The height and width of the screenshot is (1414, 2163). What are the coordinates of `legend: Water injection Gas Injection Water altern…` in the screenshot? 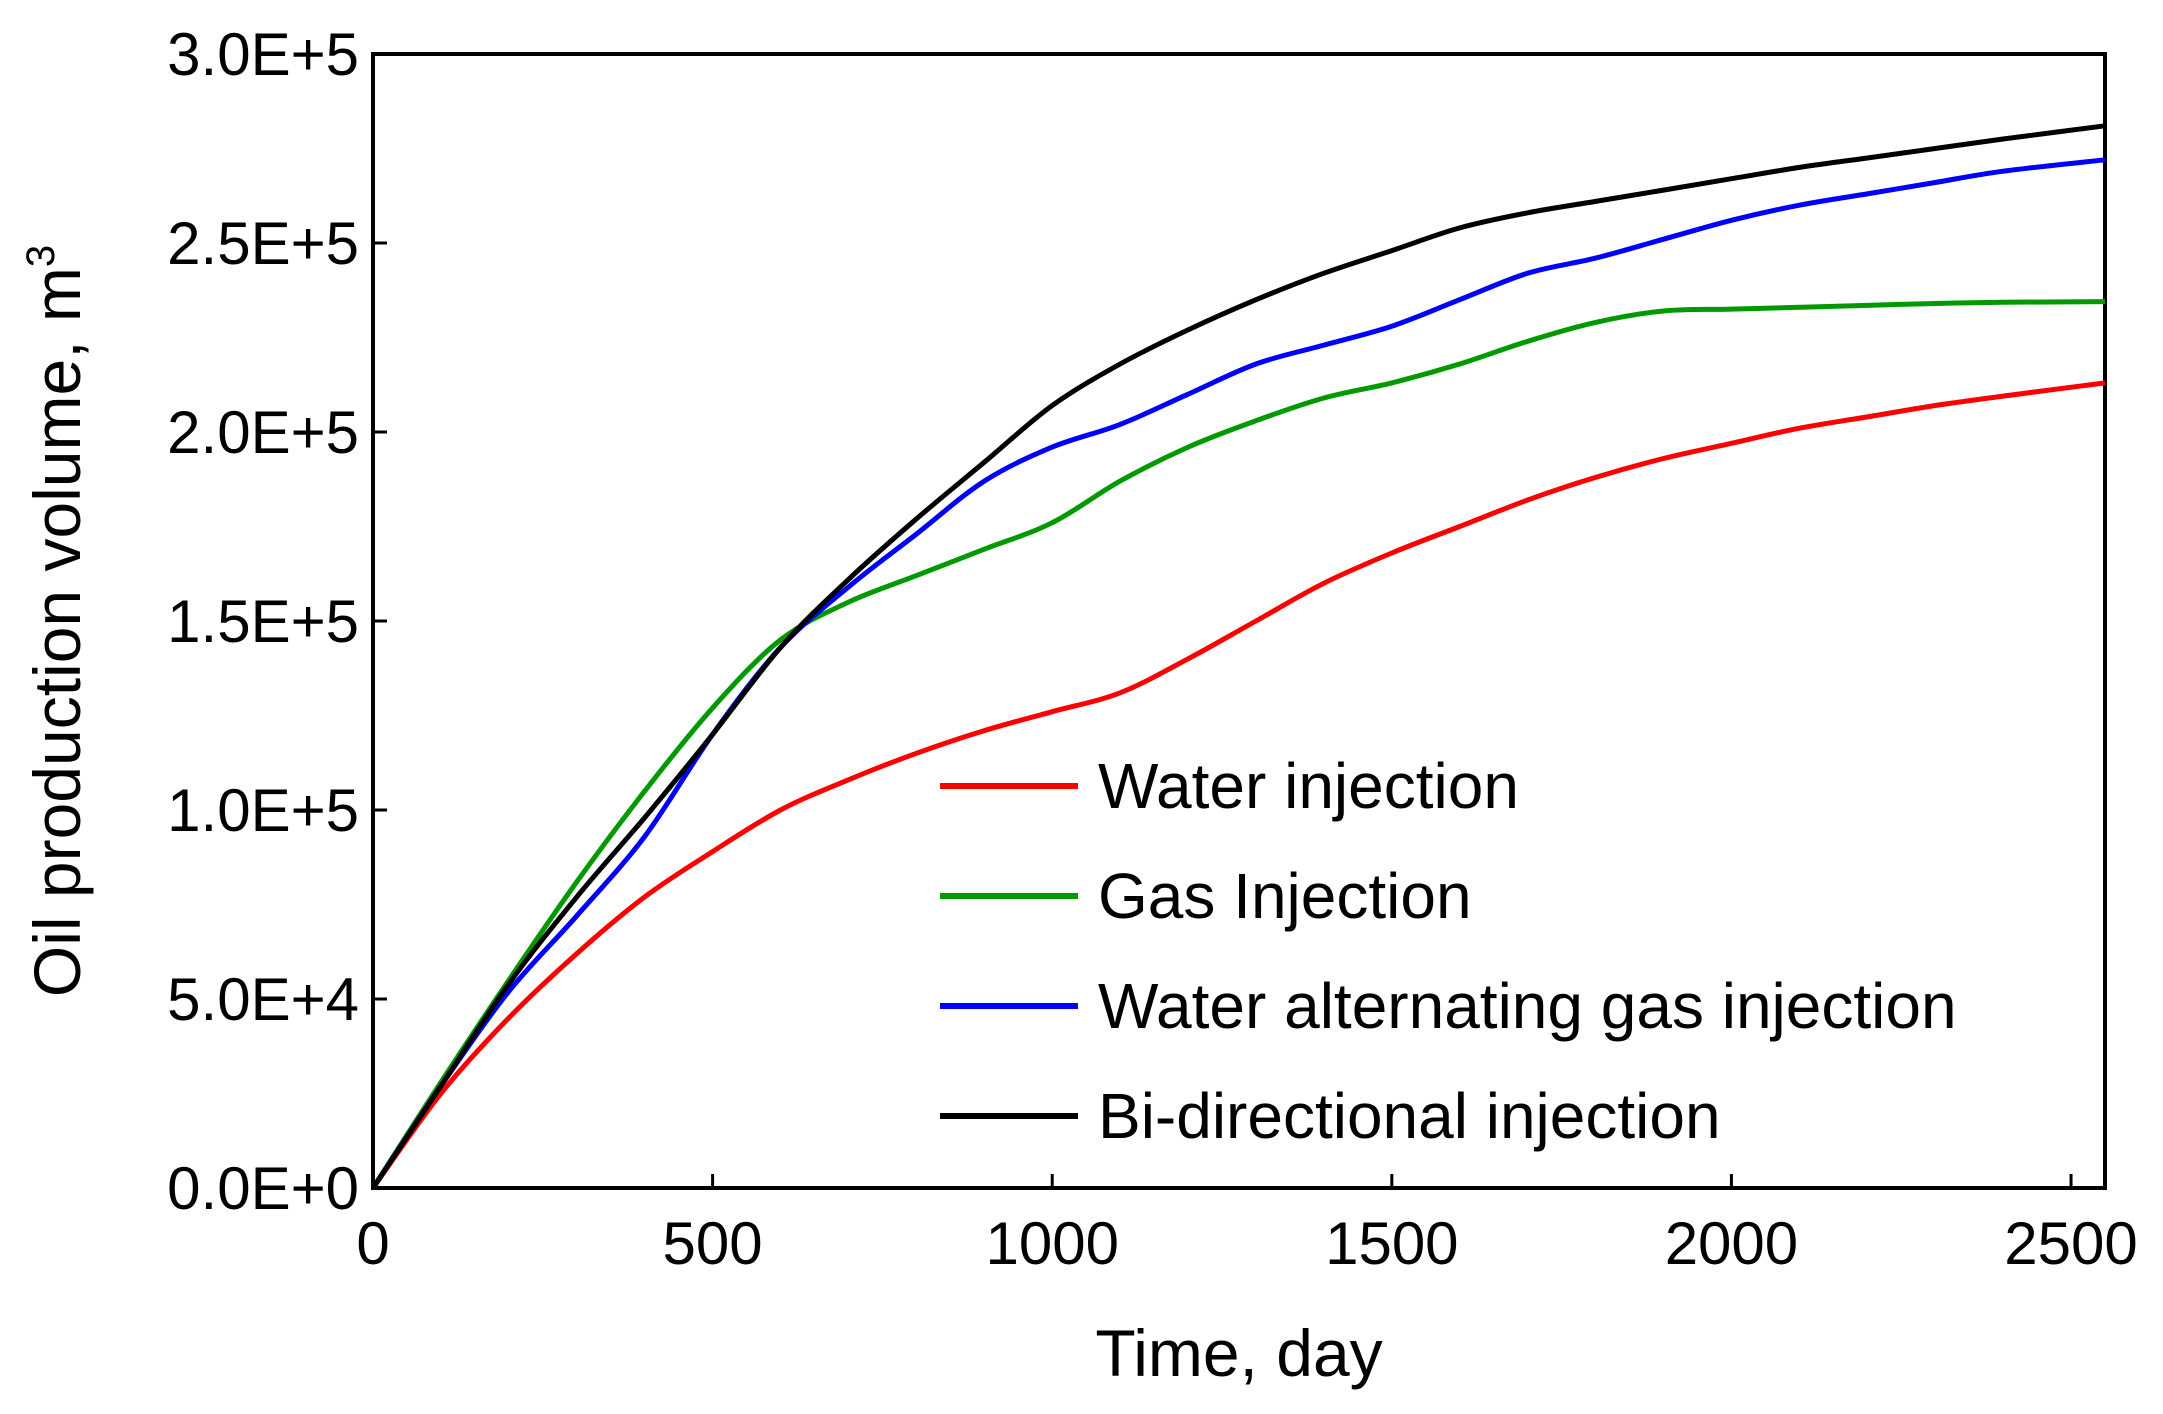 It's located at (1448, 951).